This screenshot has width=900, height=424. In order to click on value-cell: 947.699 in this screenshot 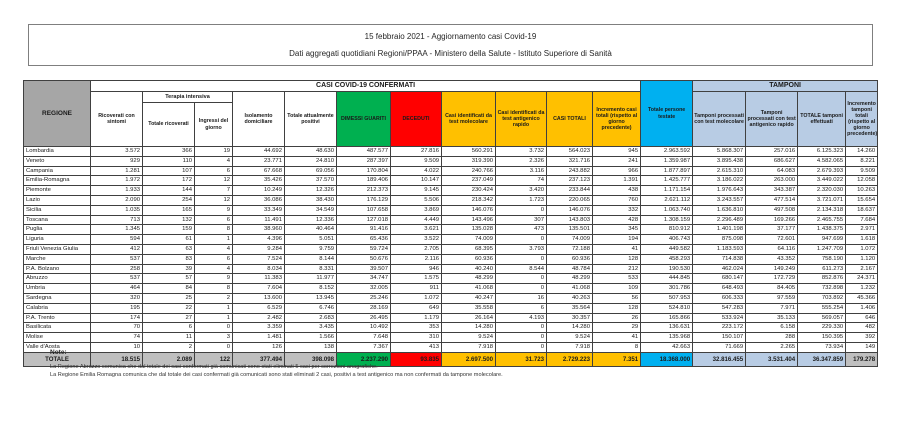, I will do `click(822, 239)`.